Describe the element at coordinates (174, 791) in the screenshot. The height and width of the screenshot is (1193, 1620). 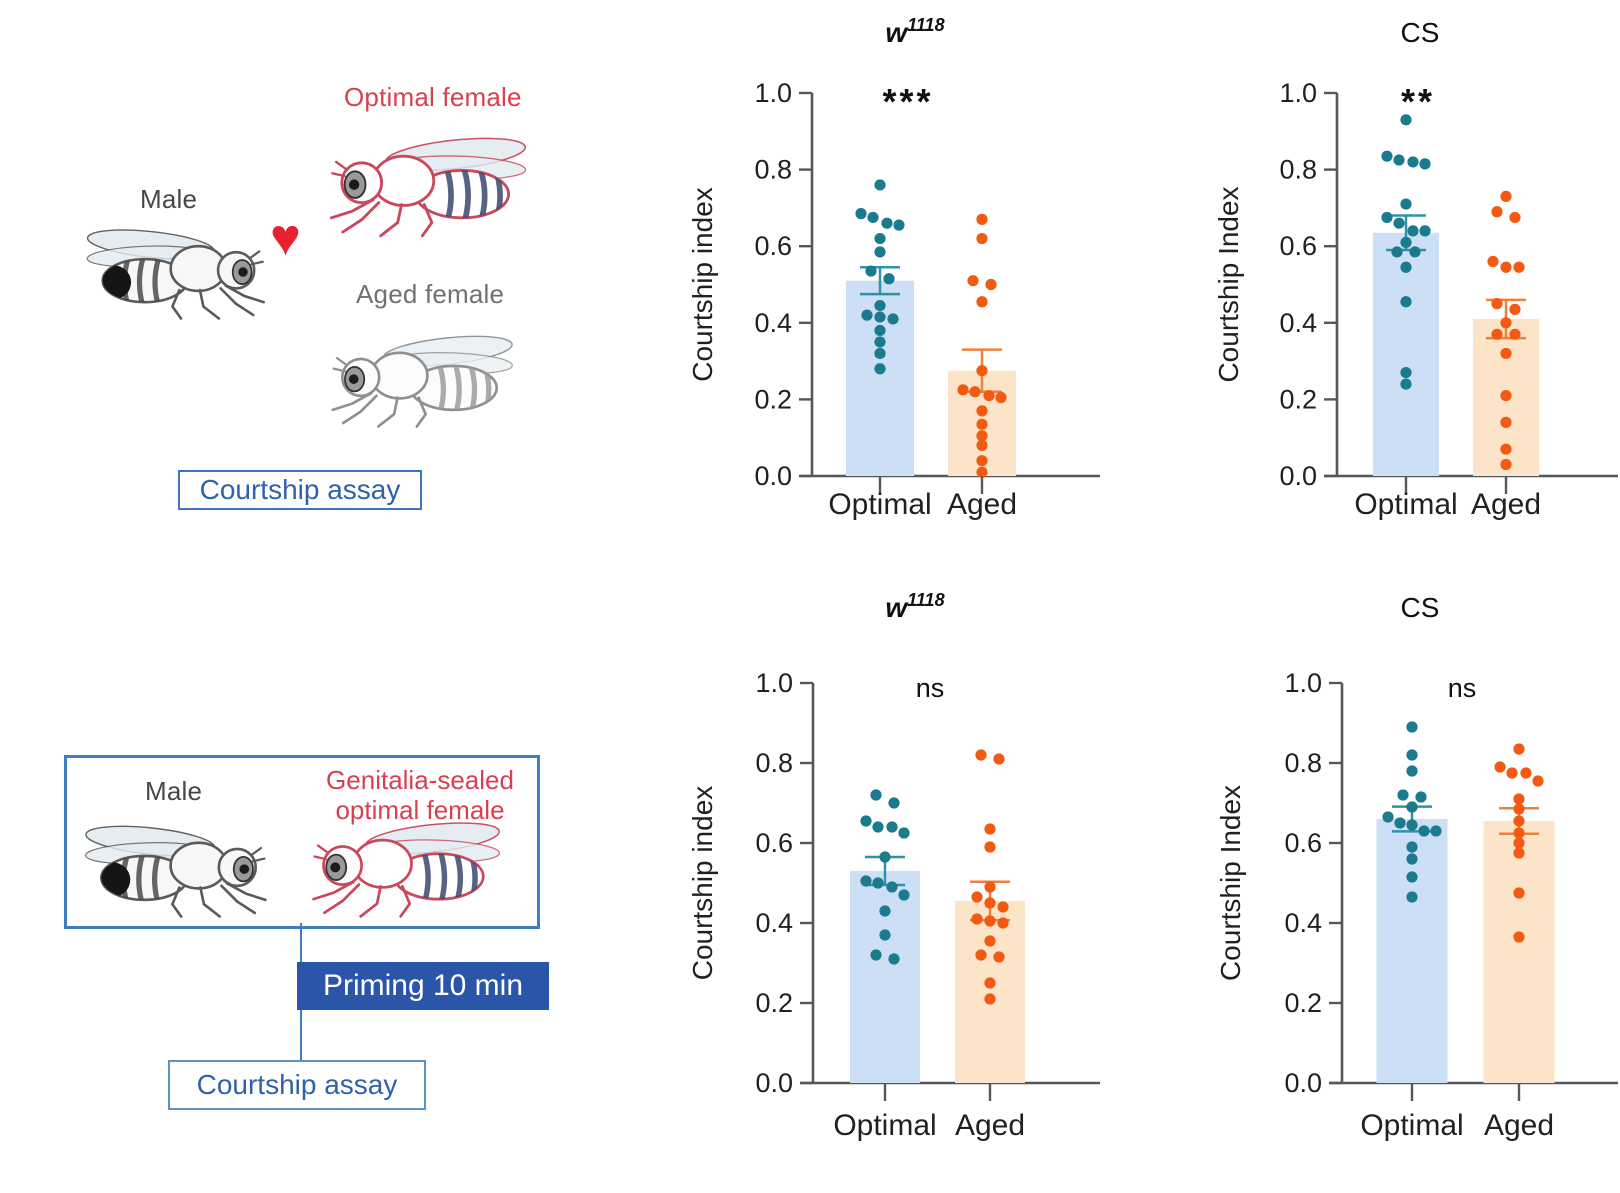
I see `male-label-2: Male` at that location.